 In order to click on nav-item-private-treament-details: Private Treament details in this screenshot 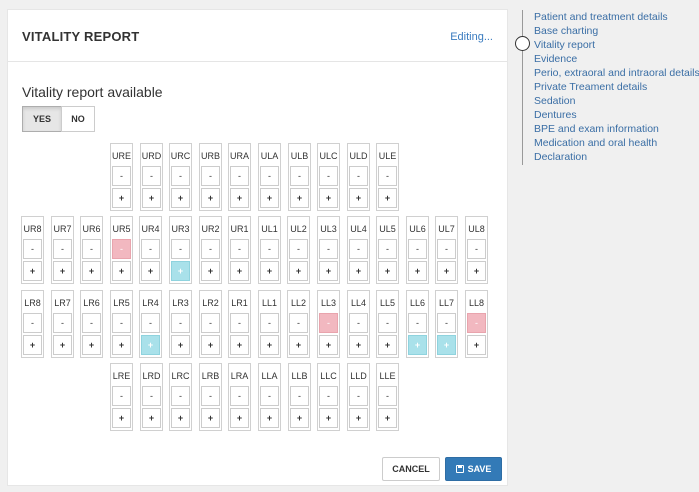, I will do `click(591, 87)`.